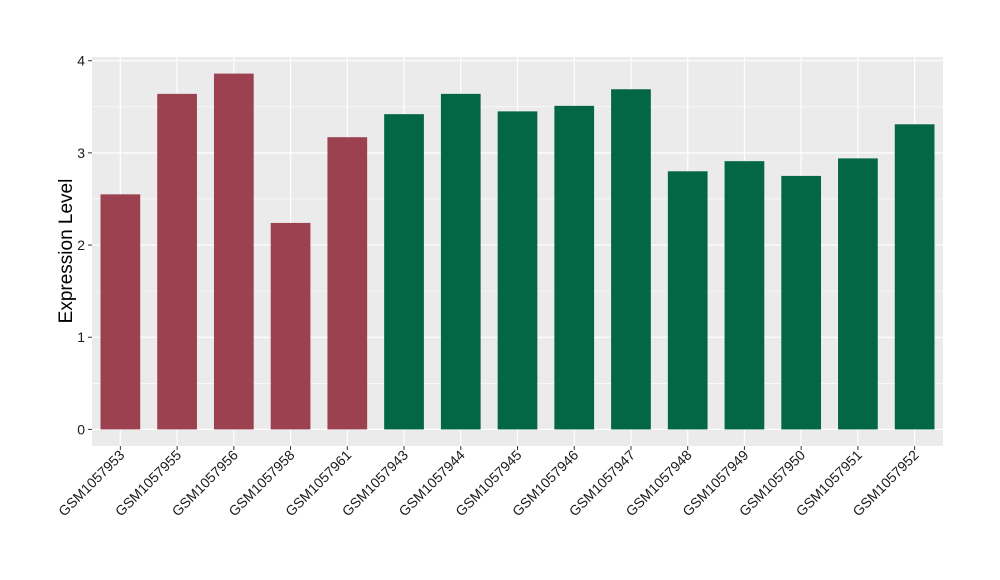  I want to click on bar-GSM1057950, so click(801, 302).